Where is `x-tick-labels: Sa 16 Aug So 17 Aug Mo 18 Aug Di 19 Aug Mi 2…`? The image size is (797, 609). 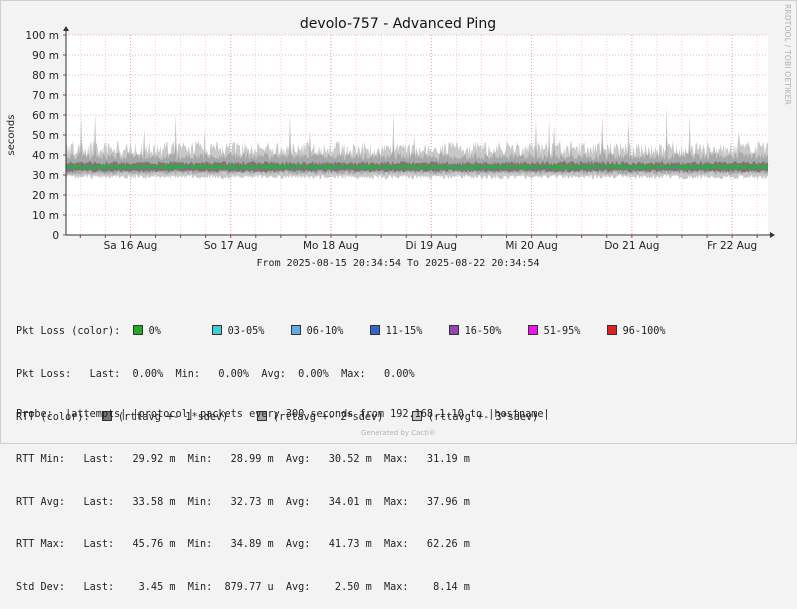
x-tick-labels: Sa 16 Aug So 17 Aug Mo 18 Aug Di 19 Aug Mi 2… is located at coordinates (431, 246).